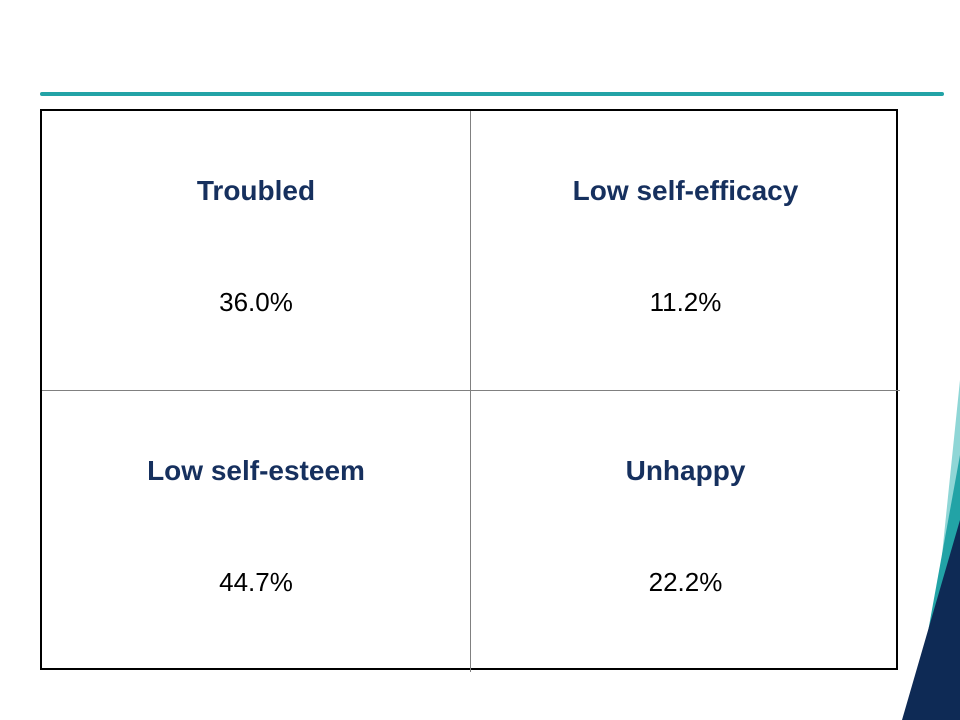 Image resolution: width=960 pixels, height=720 pixels. Describe the element at coordinates (256, 470) in the screenshot. I see `cell-label: Low self-esteem` at that location.